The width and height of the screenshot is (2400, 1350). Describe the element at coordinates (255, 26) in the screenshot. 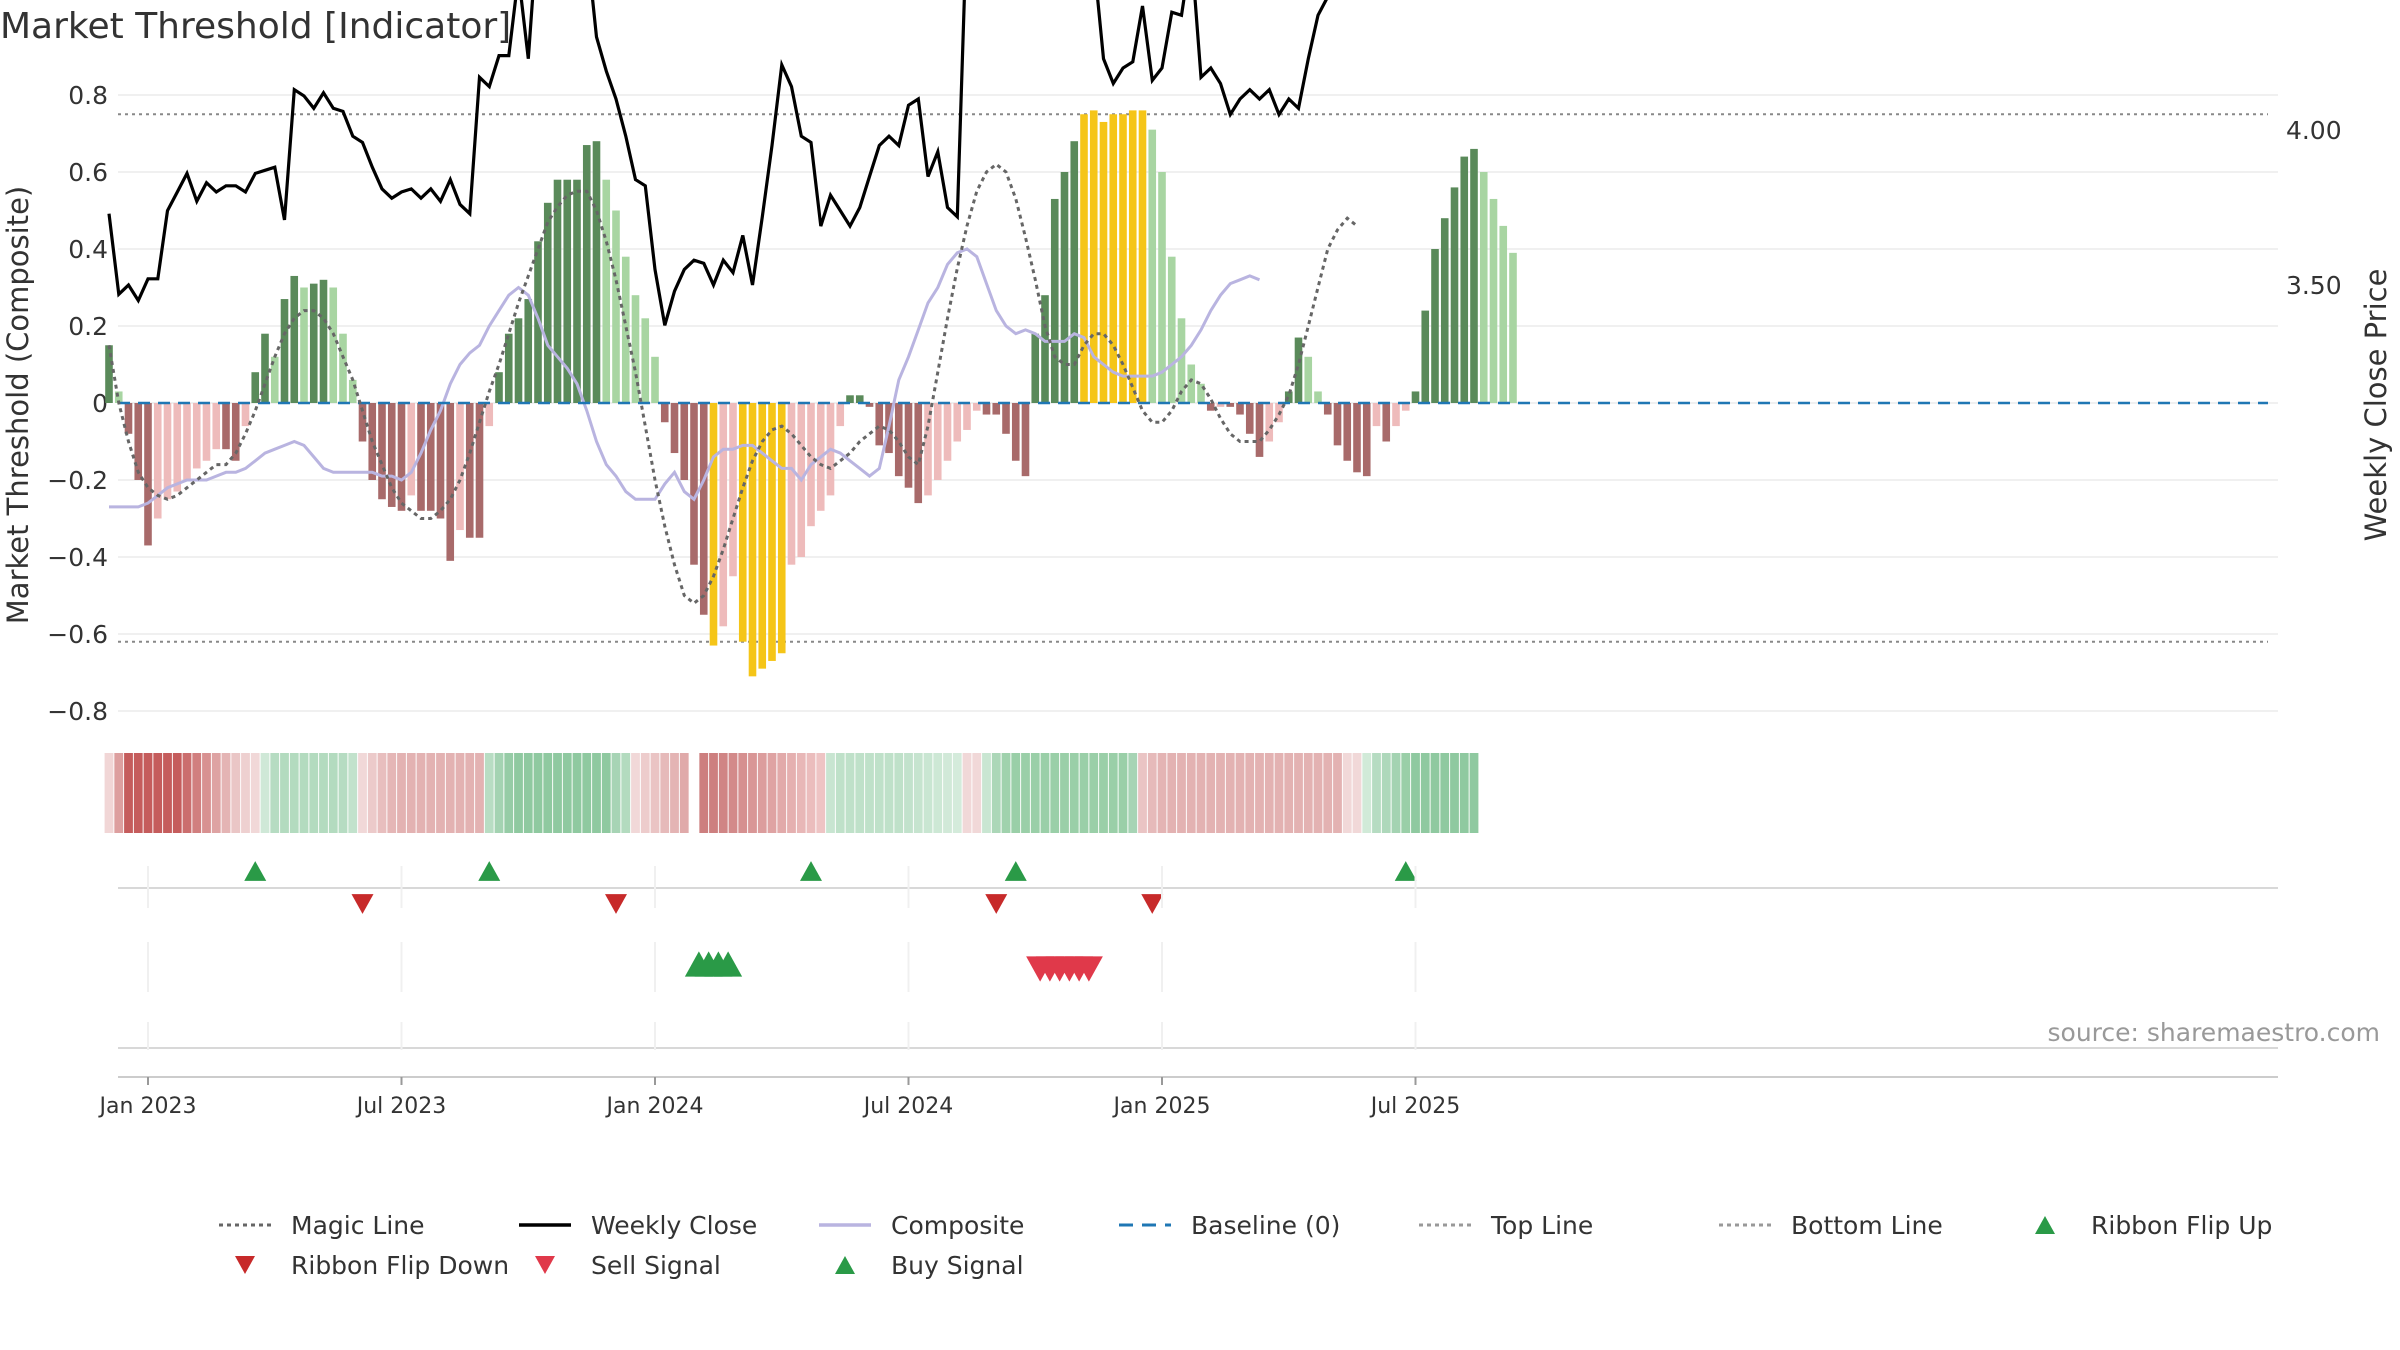

I see `chart-title: Market Threshold [Indicator]` at that location.